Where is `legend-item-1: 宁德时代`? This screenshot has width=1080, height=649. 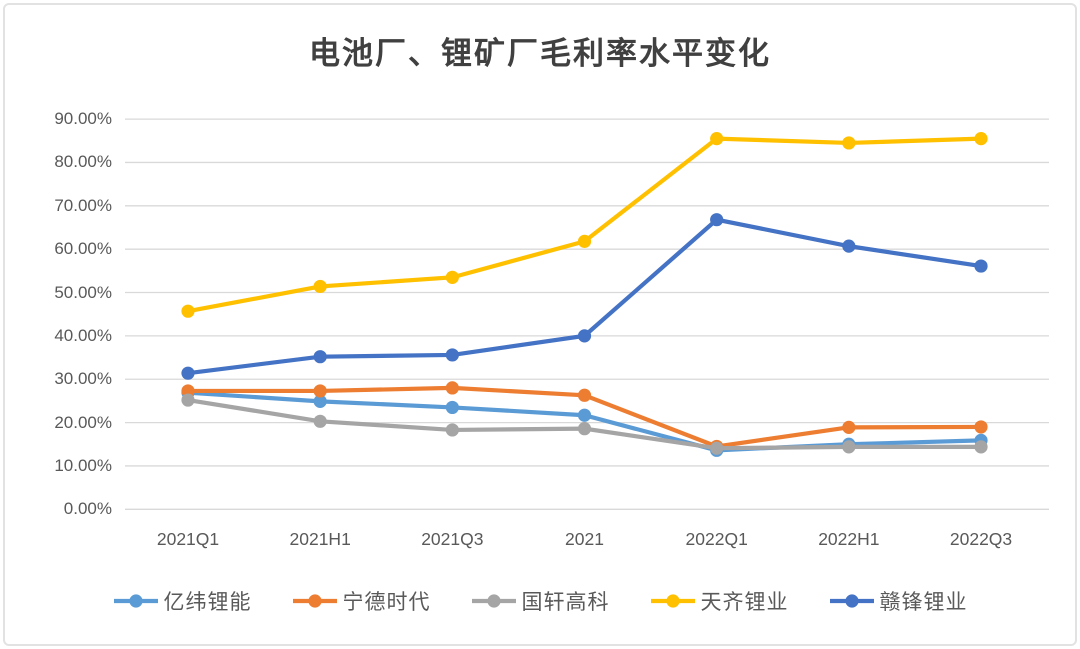 legend-item-1: 宁德时代 is located at coordinates (361, 601).